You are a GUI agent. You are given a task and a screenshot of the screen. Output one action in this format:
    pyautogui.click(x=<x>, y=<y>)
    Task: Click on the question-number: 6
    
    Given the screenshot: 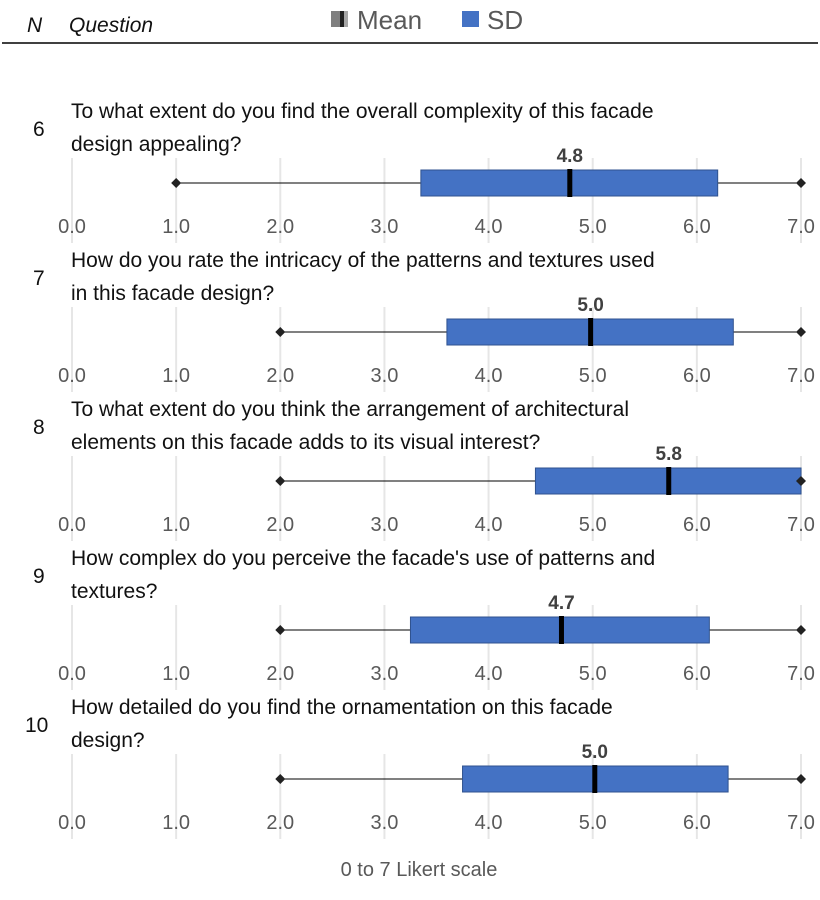 What is the action you would take?
    pyautogui.click(x=39, y=129)
    